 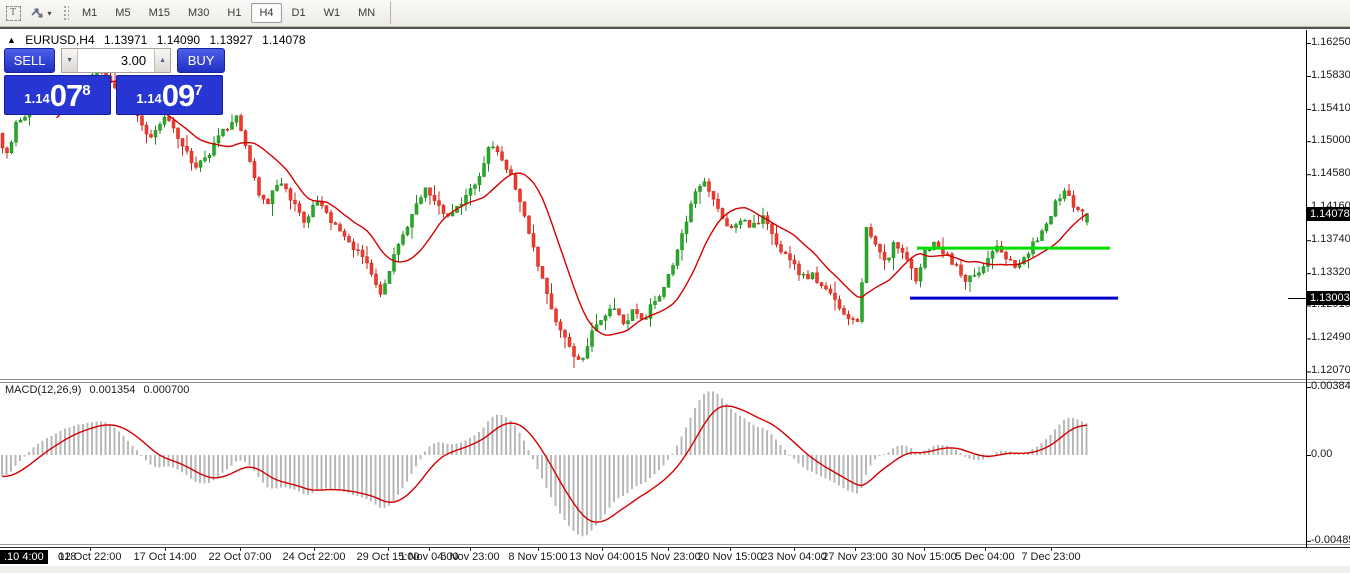 What do you see at coordinates (178, 40) in the screenshot?
I see `ohlc-high: 1.14090` at bounding box center [178, 40].